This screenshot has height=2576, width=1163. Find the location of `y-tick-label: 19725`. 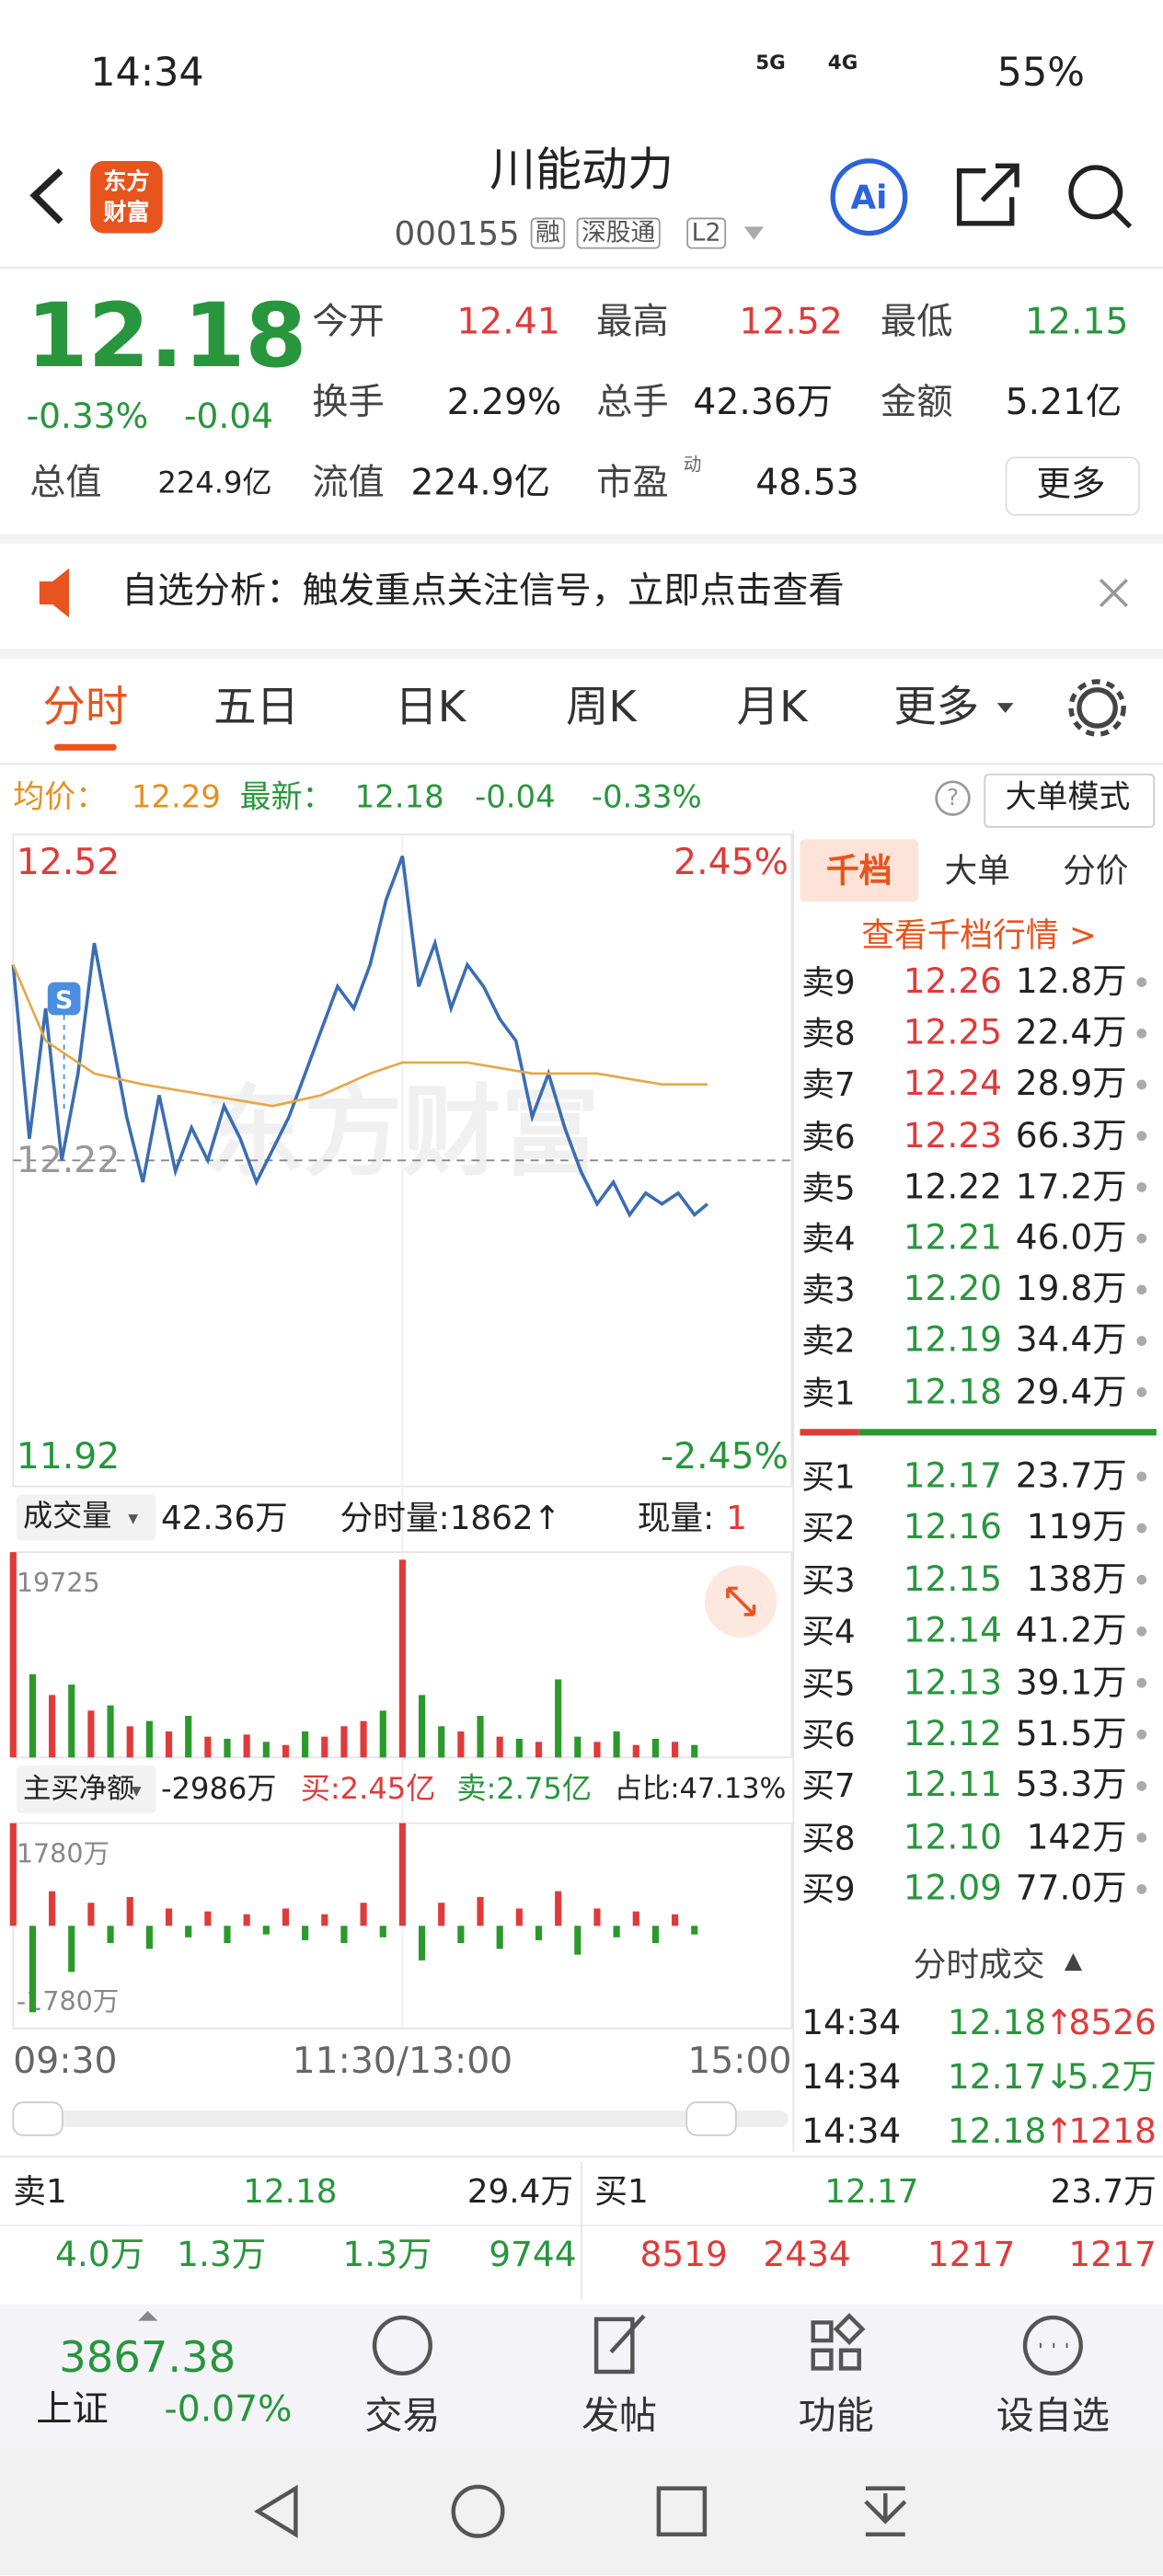

y-tick-label: 19725 is located at coordinates (59, 1582).